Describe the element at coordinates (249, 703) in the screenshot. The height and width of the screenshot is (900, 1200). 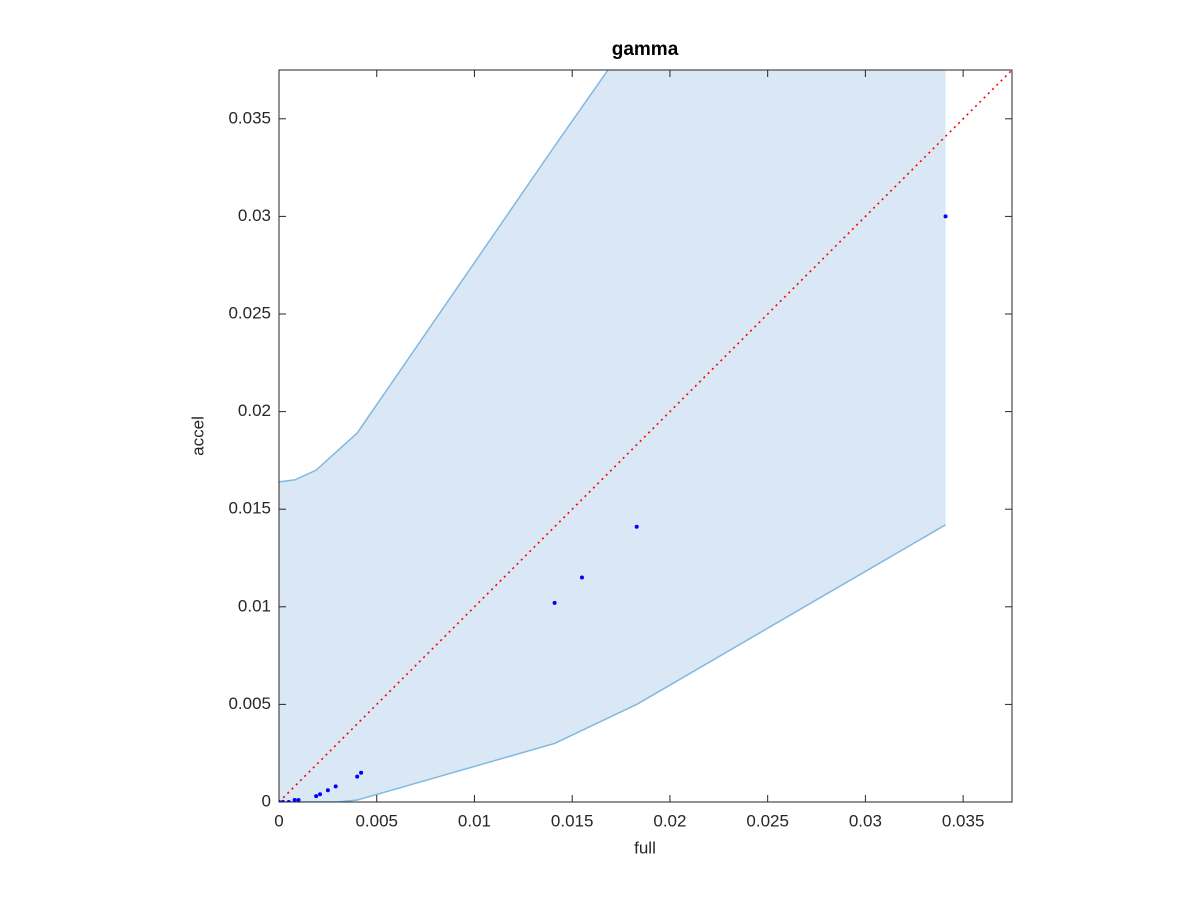
I see `y-tick-label: 0.005` at that location.